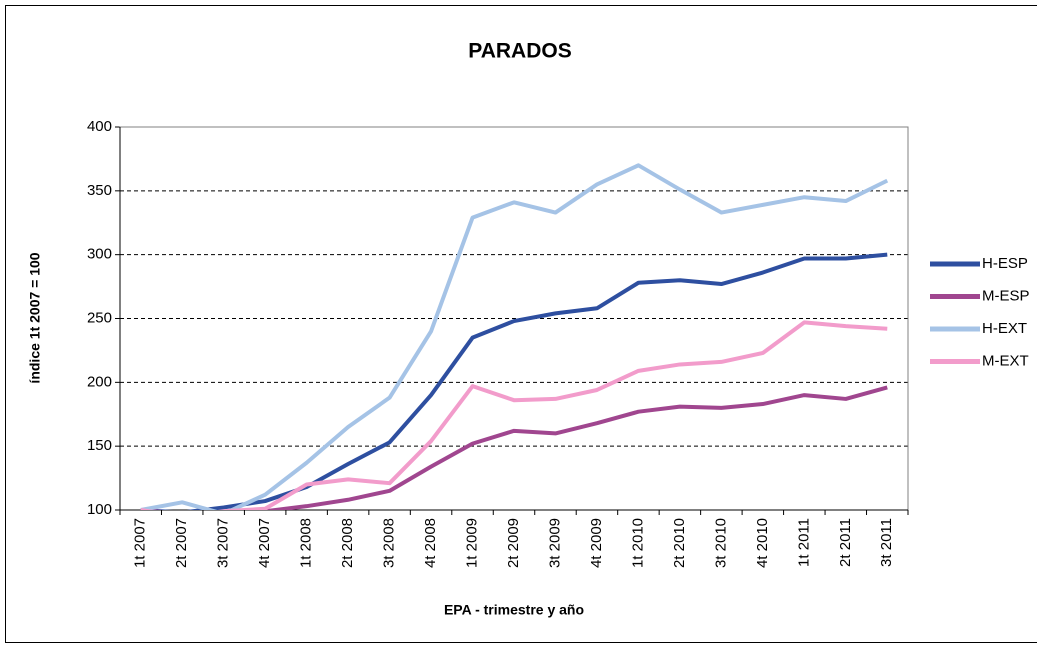  Describe the element at coordinates (514, 447) in the screenshot. I see `series-line` at that location.